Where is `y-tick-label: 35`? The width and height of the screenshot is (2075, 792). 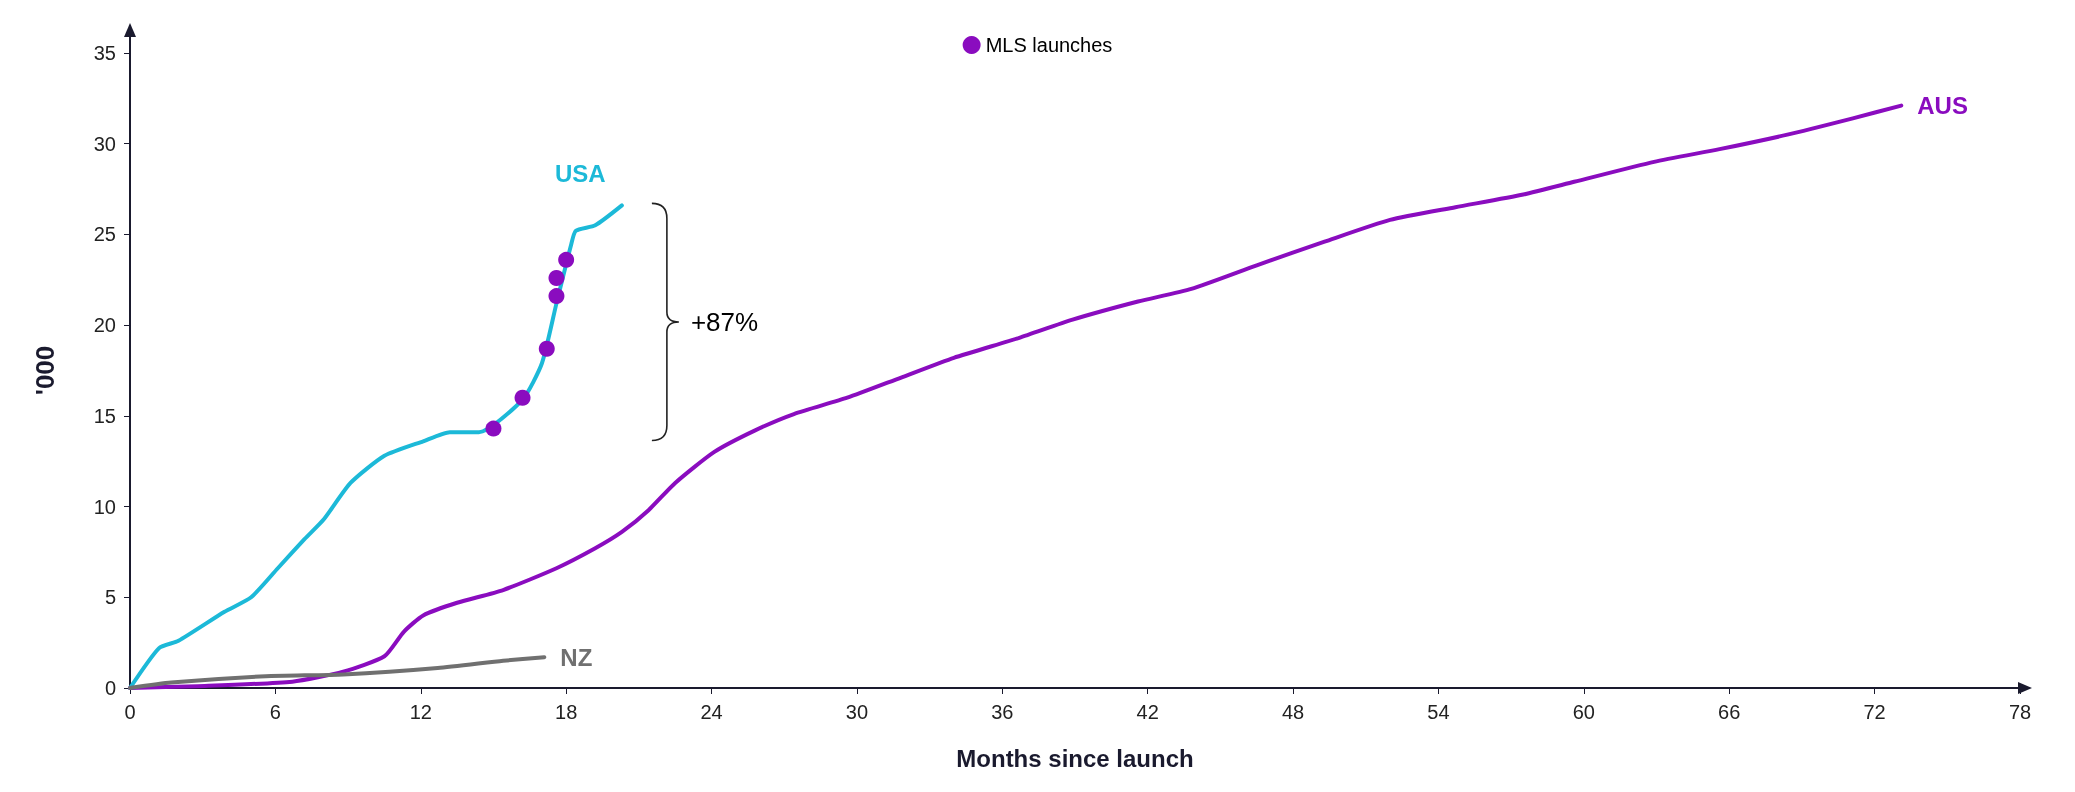 y-tick-label: 35 is located at coordinates (104, 53).